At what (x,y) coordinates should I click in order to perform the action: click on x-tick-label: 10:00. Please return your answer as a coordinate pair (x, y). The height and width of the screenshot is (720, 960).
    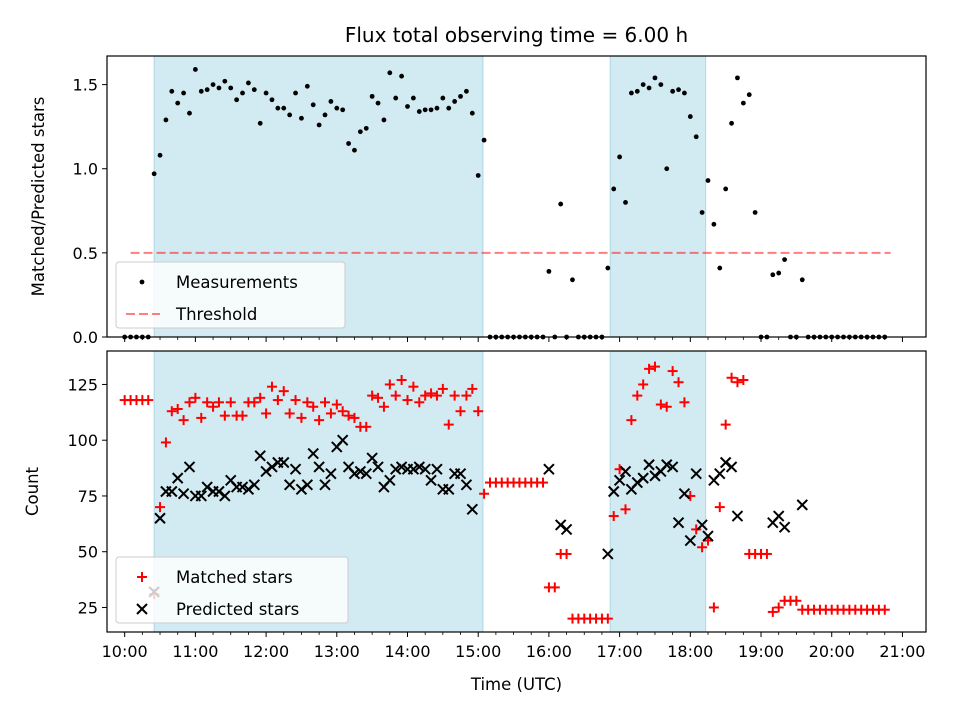
    Looking at the image, I should click on (125, 651).